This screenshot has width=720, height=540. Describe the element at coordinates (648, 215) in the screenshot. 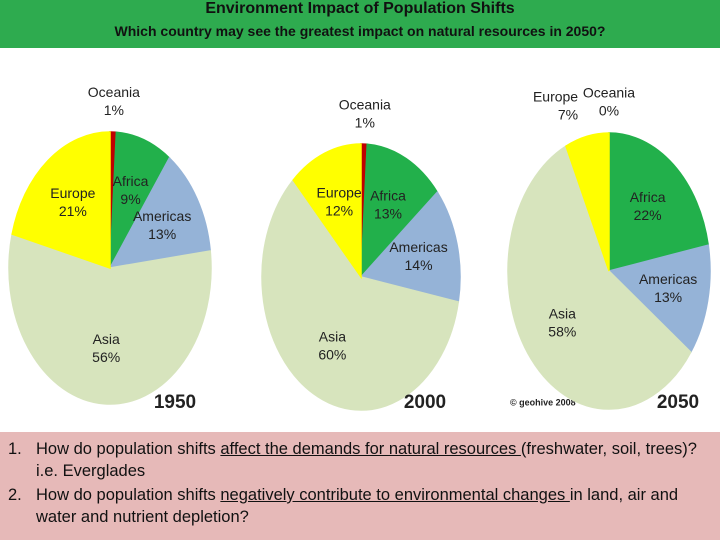

I see `slice-value: 22%` at that location.